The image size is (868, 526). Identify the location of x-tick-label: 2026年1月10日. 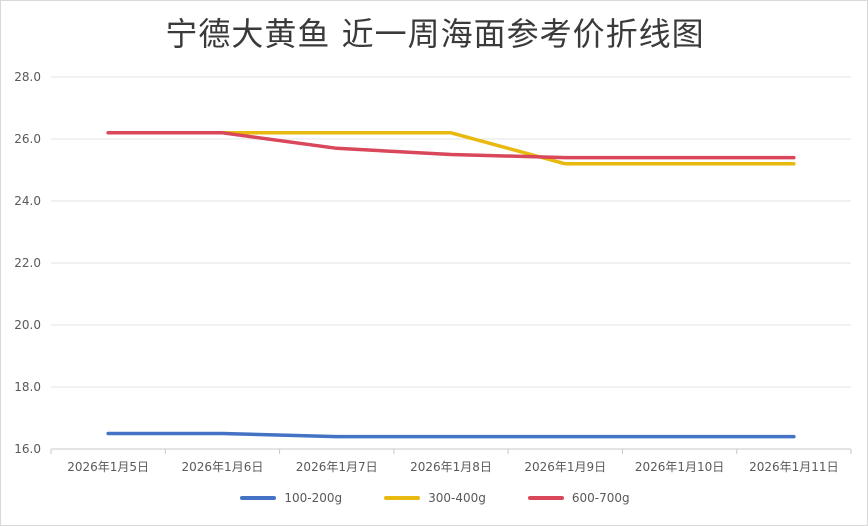
(679, 467).